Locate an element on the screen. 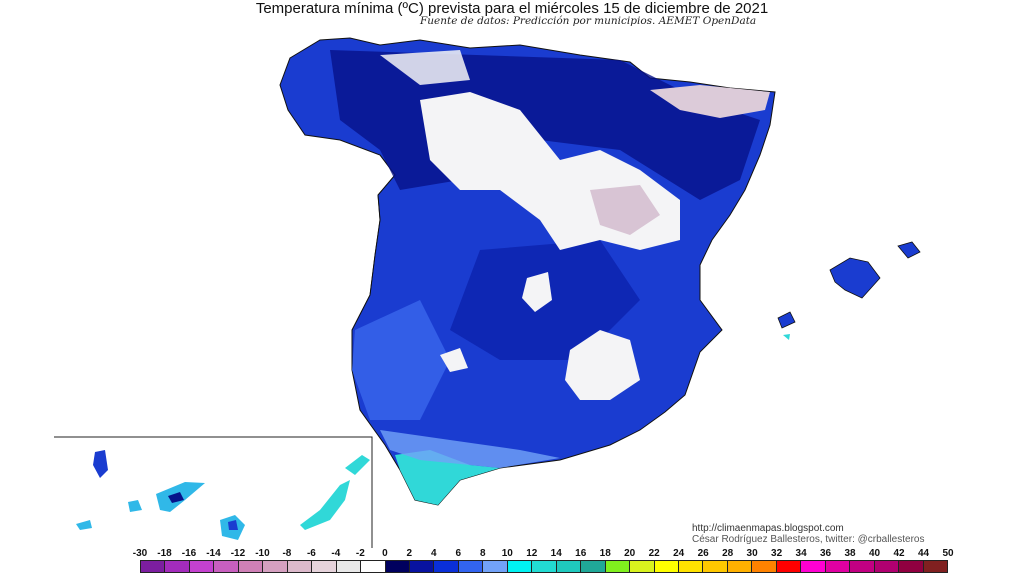 The image size is (1024, 576). warm-zone-south-coast is located at coordinates (447, 477).